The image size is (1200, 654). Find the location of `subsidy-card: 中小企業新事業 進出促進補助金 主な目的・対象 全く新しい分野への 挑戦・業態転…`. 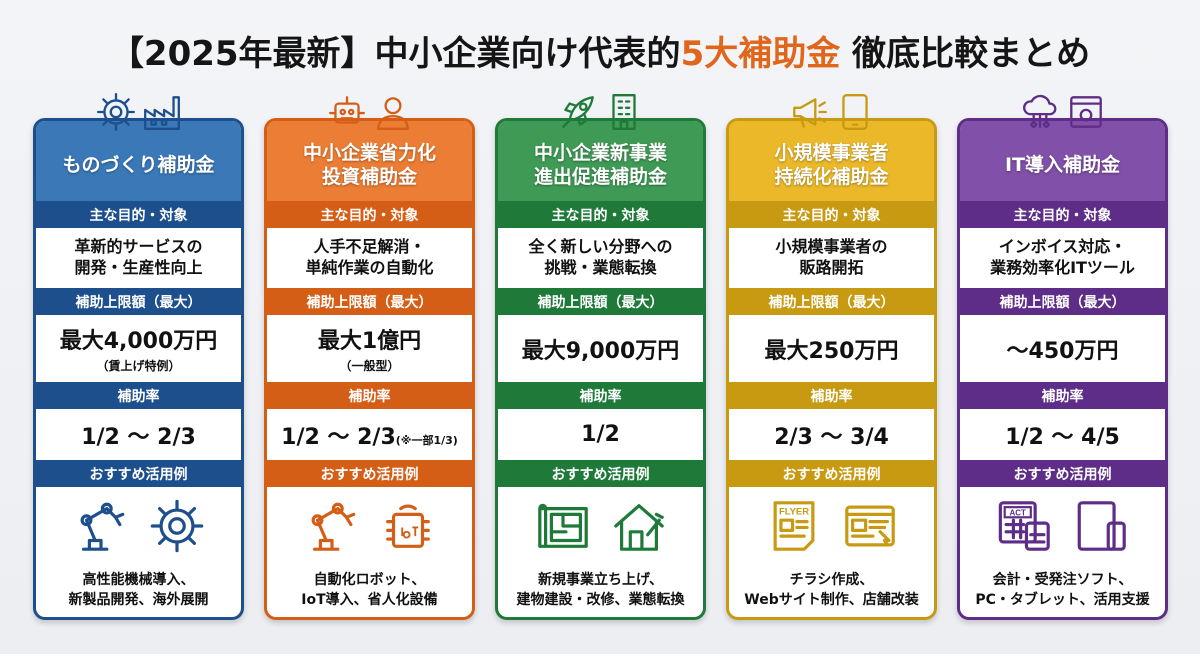

subsidy-card: 中小企業新事業 進出促進補助金 主な目的・対象 全く新しい分野への 挑戦・業態転… is located at coordinates (600, 357).